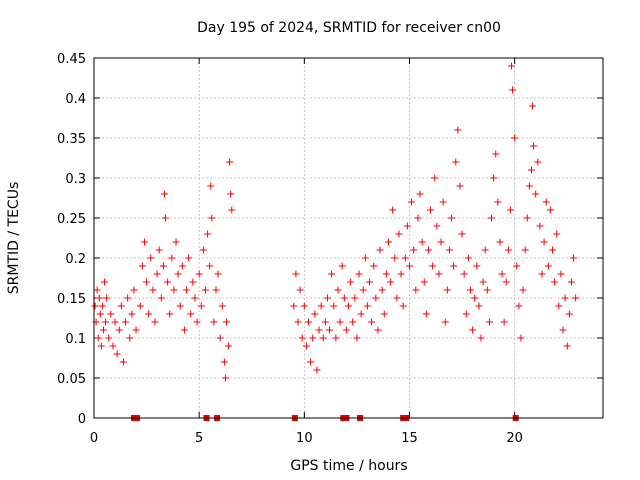 This screenshot has width=640, height=480. What do you see at coordinates (71, 59) in the screenshot?
I see `y-tick-label: 0.45` at bounding box center [71, 59].